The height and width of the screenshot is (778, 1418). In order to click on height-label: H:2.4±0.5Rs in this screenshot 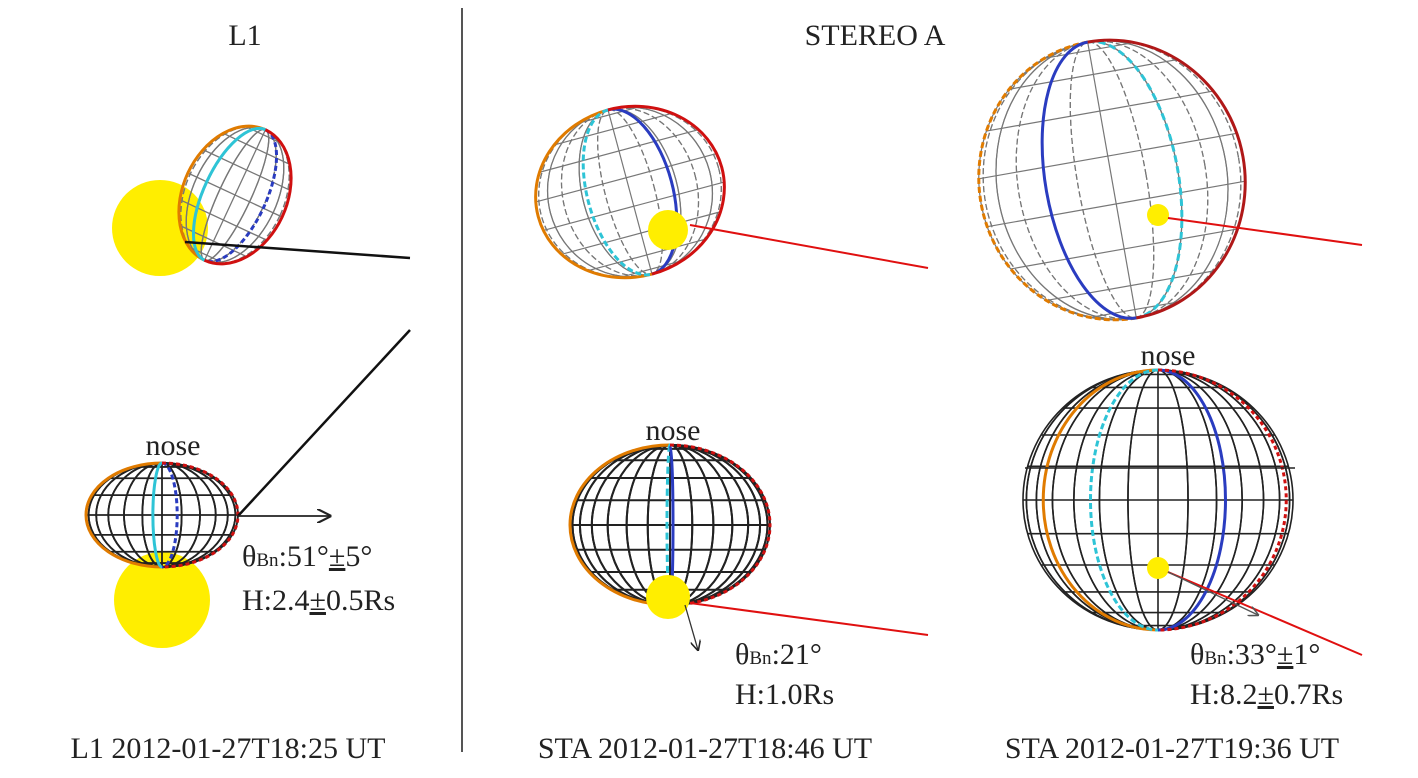, I will do `click(318, 600)`.